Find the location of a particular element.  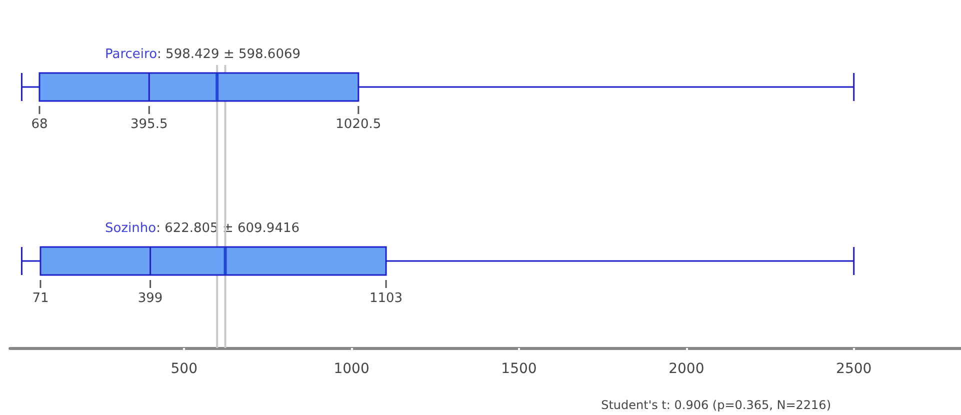

annotation: 71 is located at coordinates (40, 298).